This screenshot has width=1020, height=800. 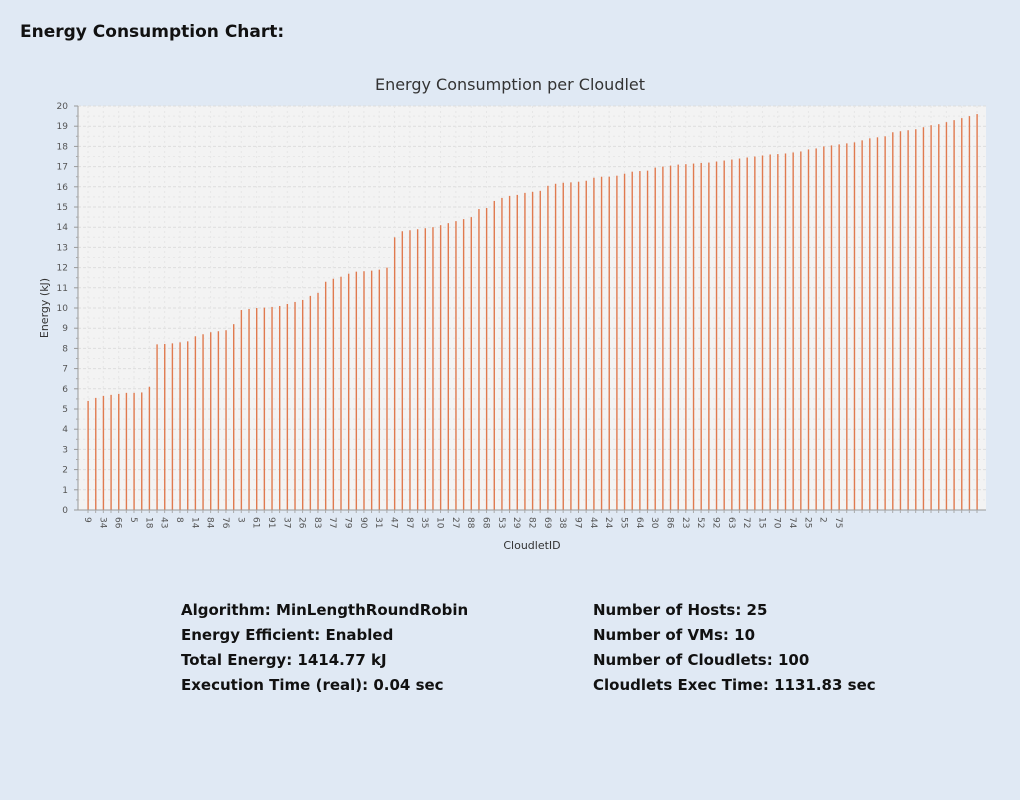 I want to click on x-tick-label: 5, so click(x=133, y=520).